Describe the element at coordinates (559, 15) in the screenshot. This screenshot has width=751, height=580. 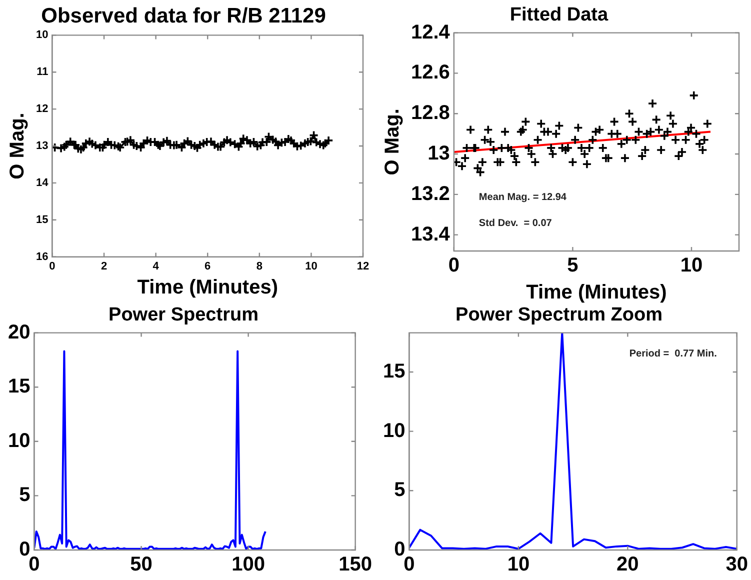
I see `chart-title: Fitted Data` at that location.